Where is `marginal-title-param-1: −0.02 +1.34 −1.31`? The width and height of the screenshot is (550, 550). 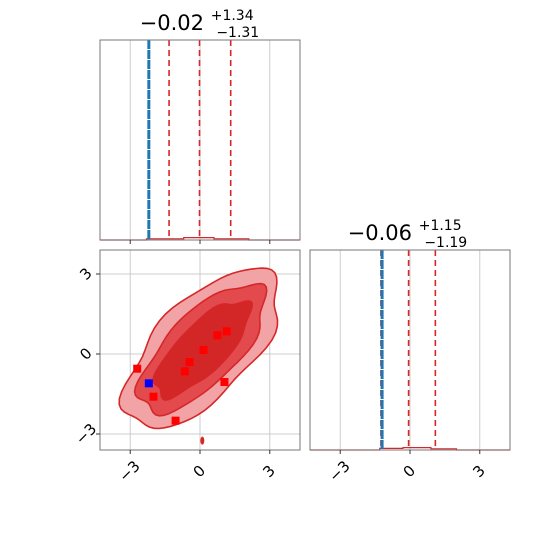 marginal-title-param-1: −0.02 +1.34 −1.31 is located at coordinates (200, 21).